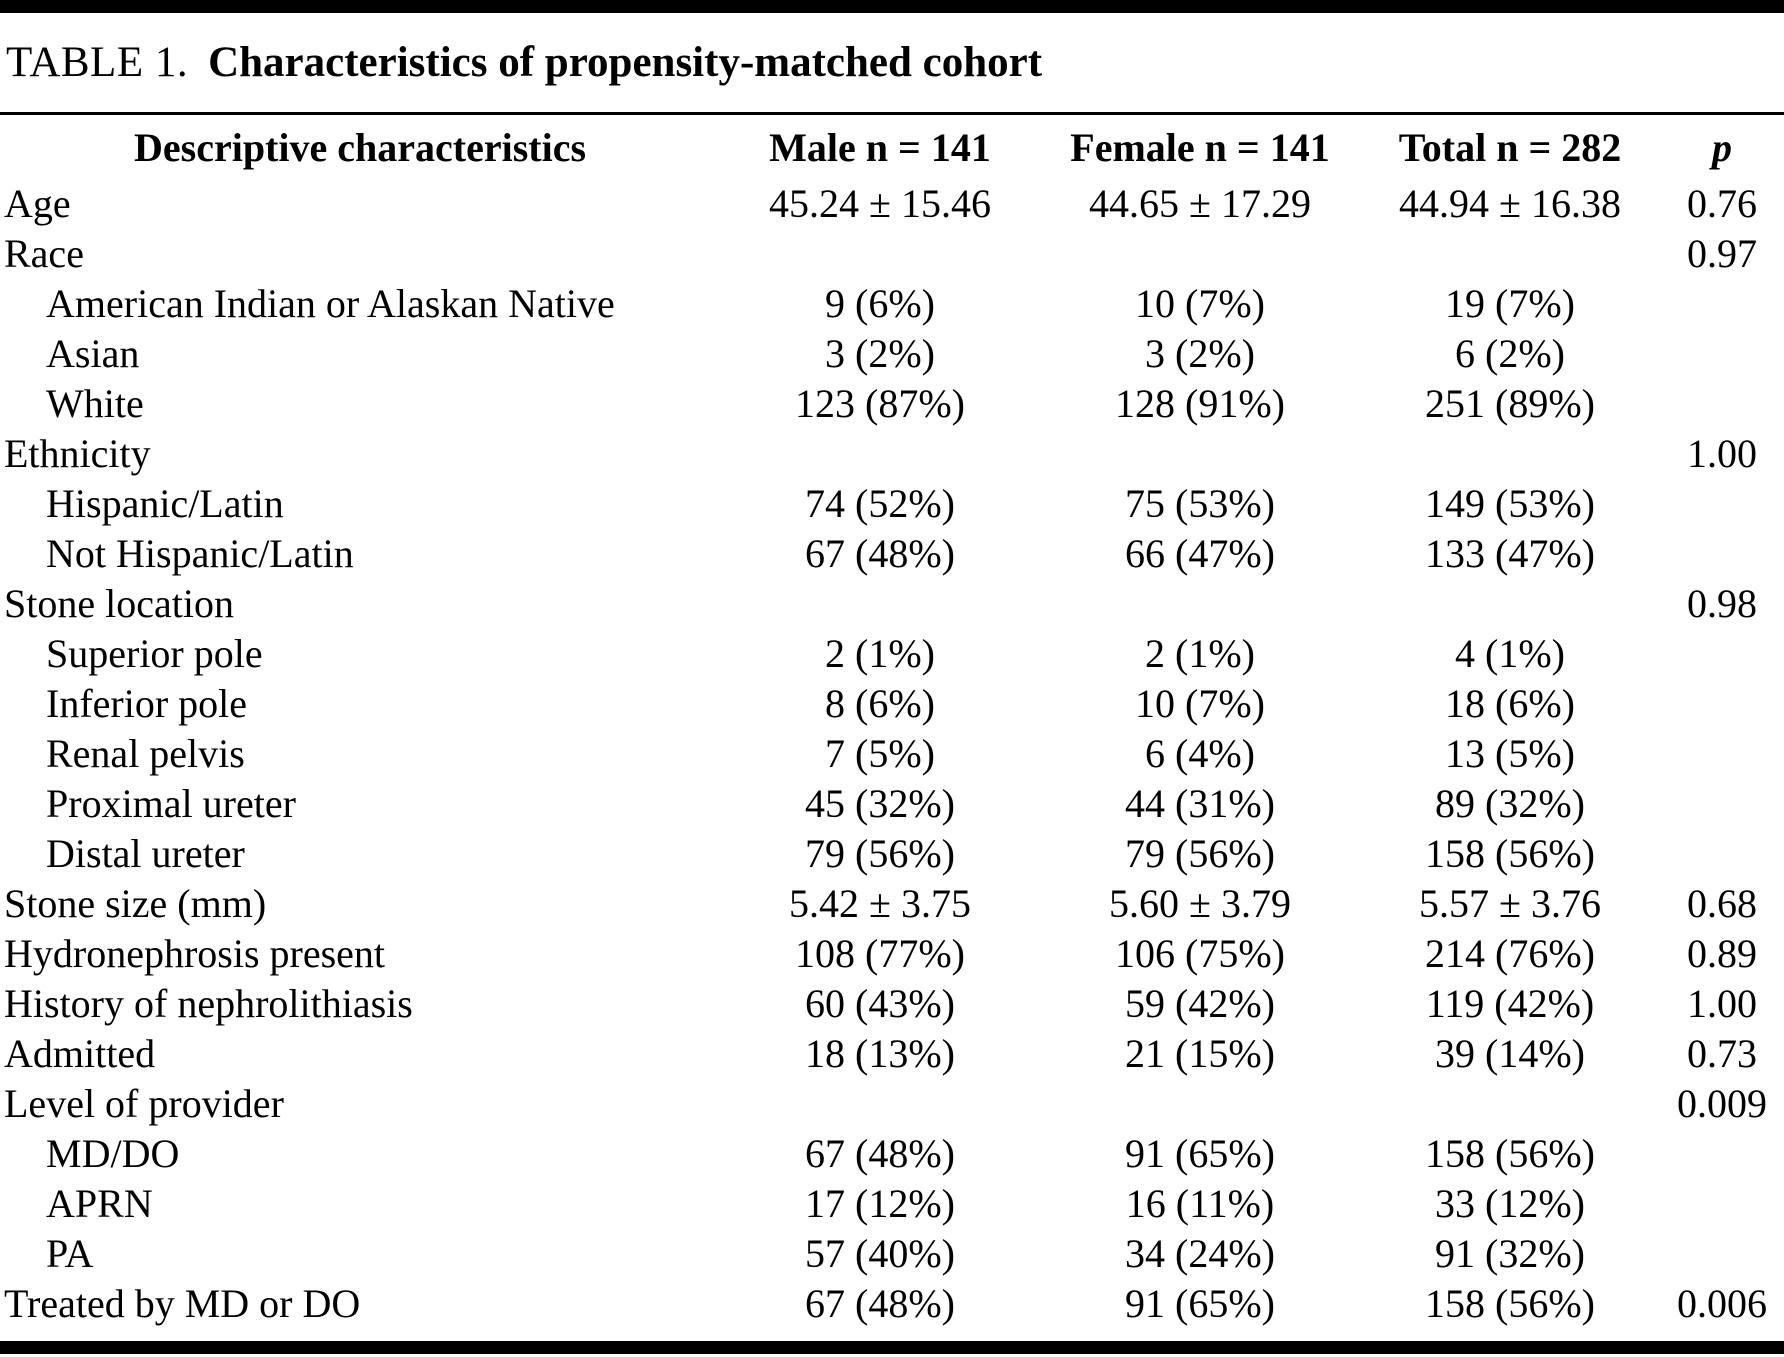 This screenshot has height=1357, width=1784. I want to click on table-row: Superior pole 2 (1%) 2 (1%) 4 (1%), so click(892, 654).